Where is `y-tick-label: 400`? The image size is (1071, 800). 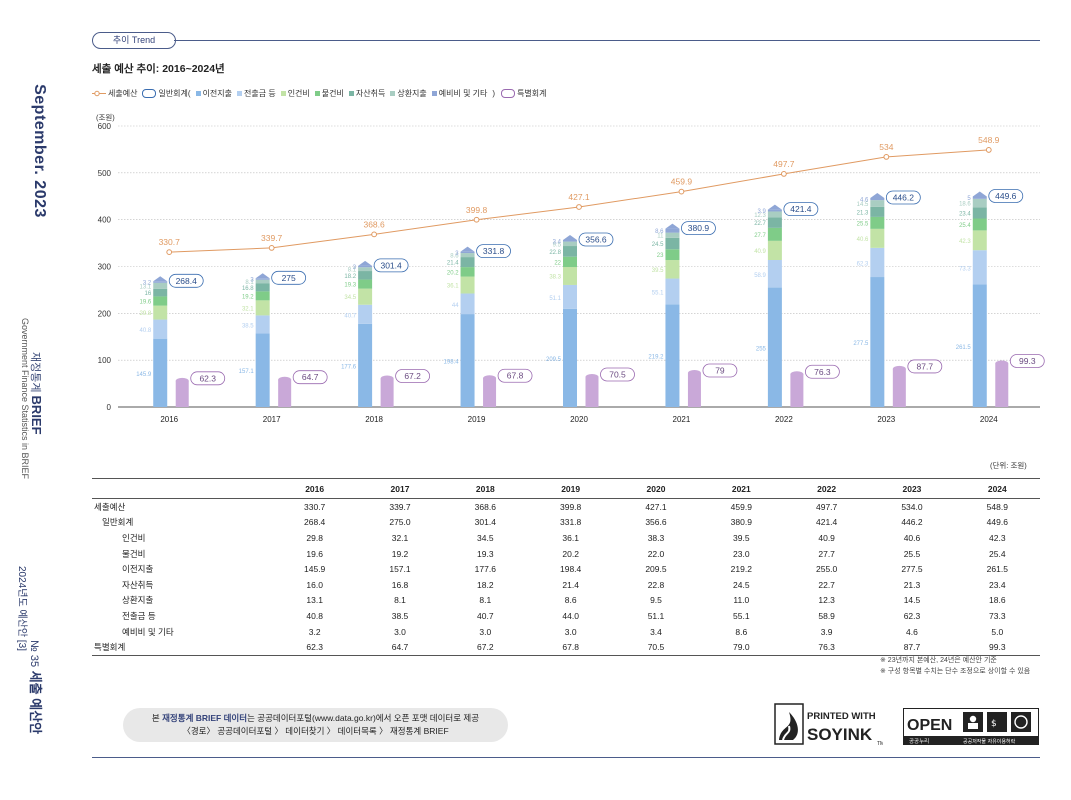 y-tick-label: 400 is located at coordinates (105, 220).